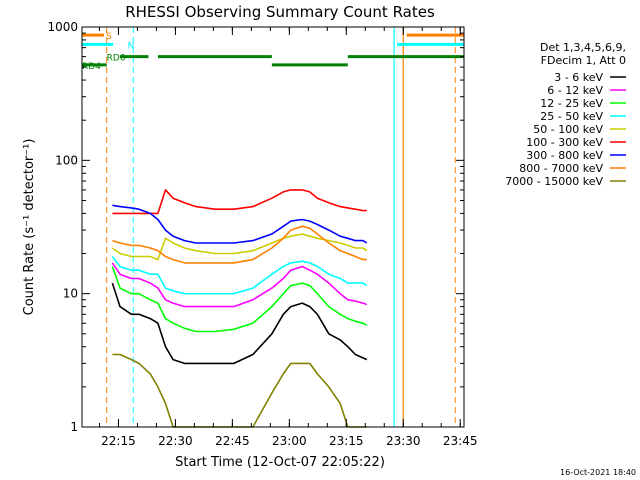 The image size is (640, 480). What do you see at coordinates (568, 129) in the screenshot?
I see `legend-entry-4: 50 - 100 keV` at bounding box center [568, 129].